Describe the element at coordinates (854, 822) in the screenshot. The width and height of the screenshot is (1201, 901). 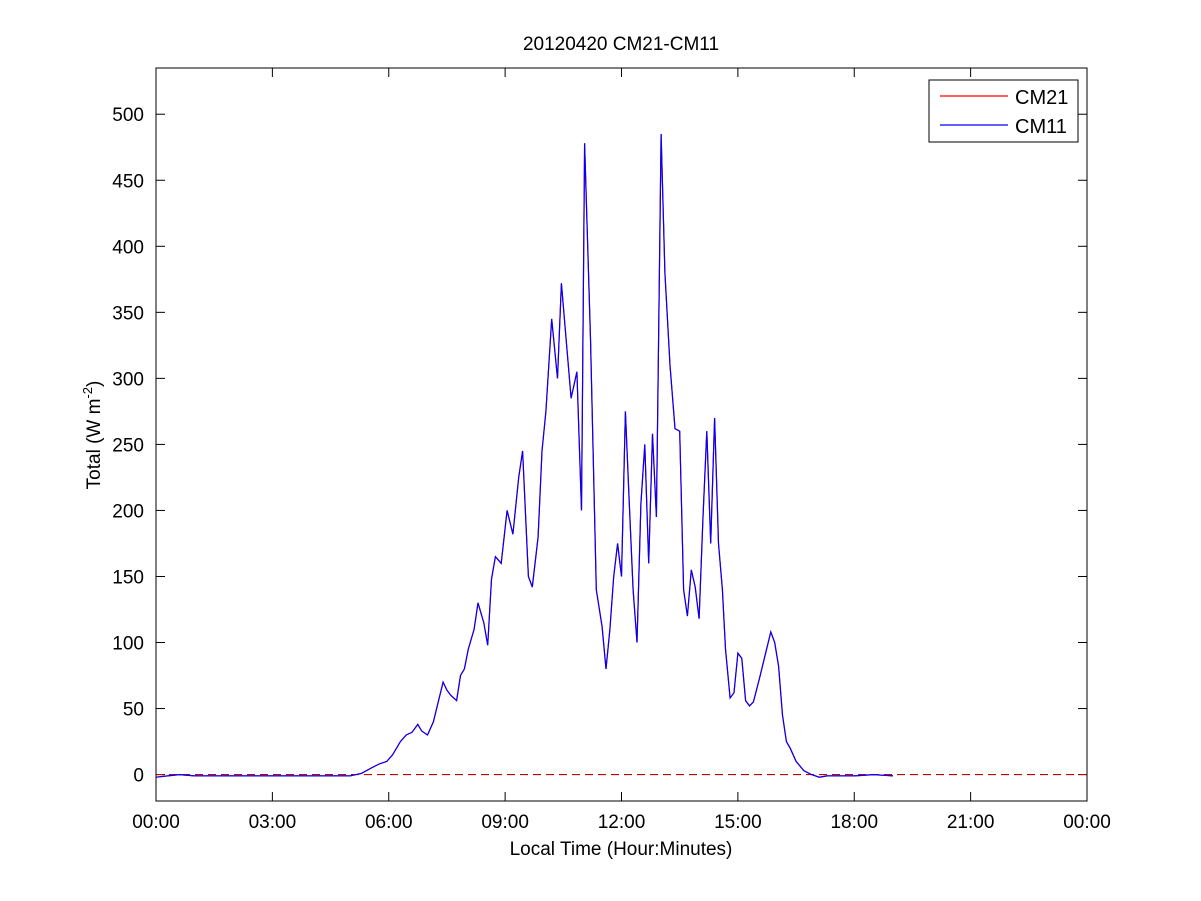
I see `x-tick-label: 18:00` at that location.